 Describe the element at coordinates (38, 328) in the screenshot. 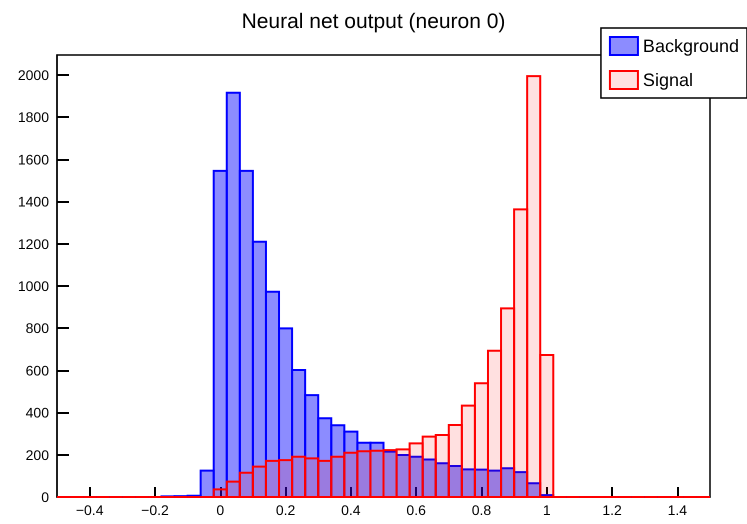

I see `y-tick-label: 800` at that location.